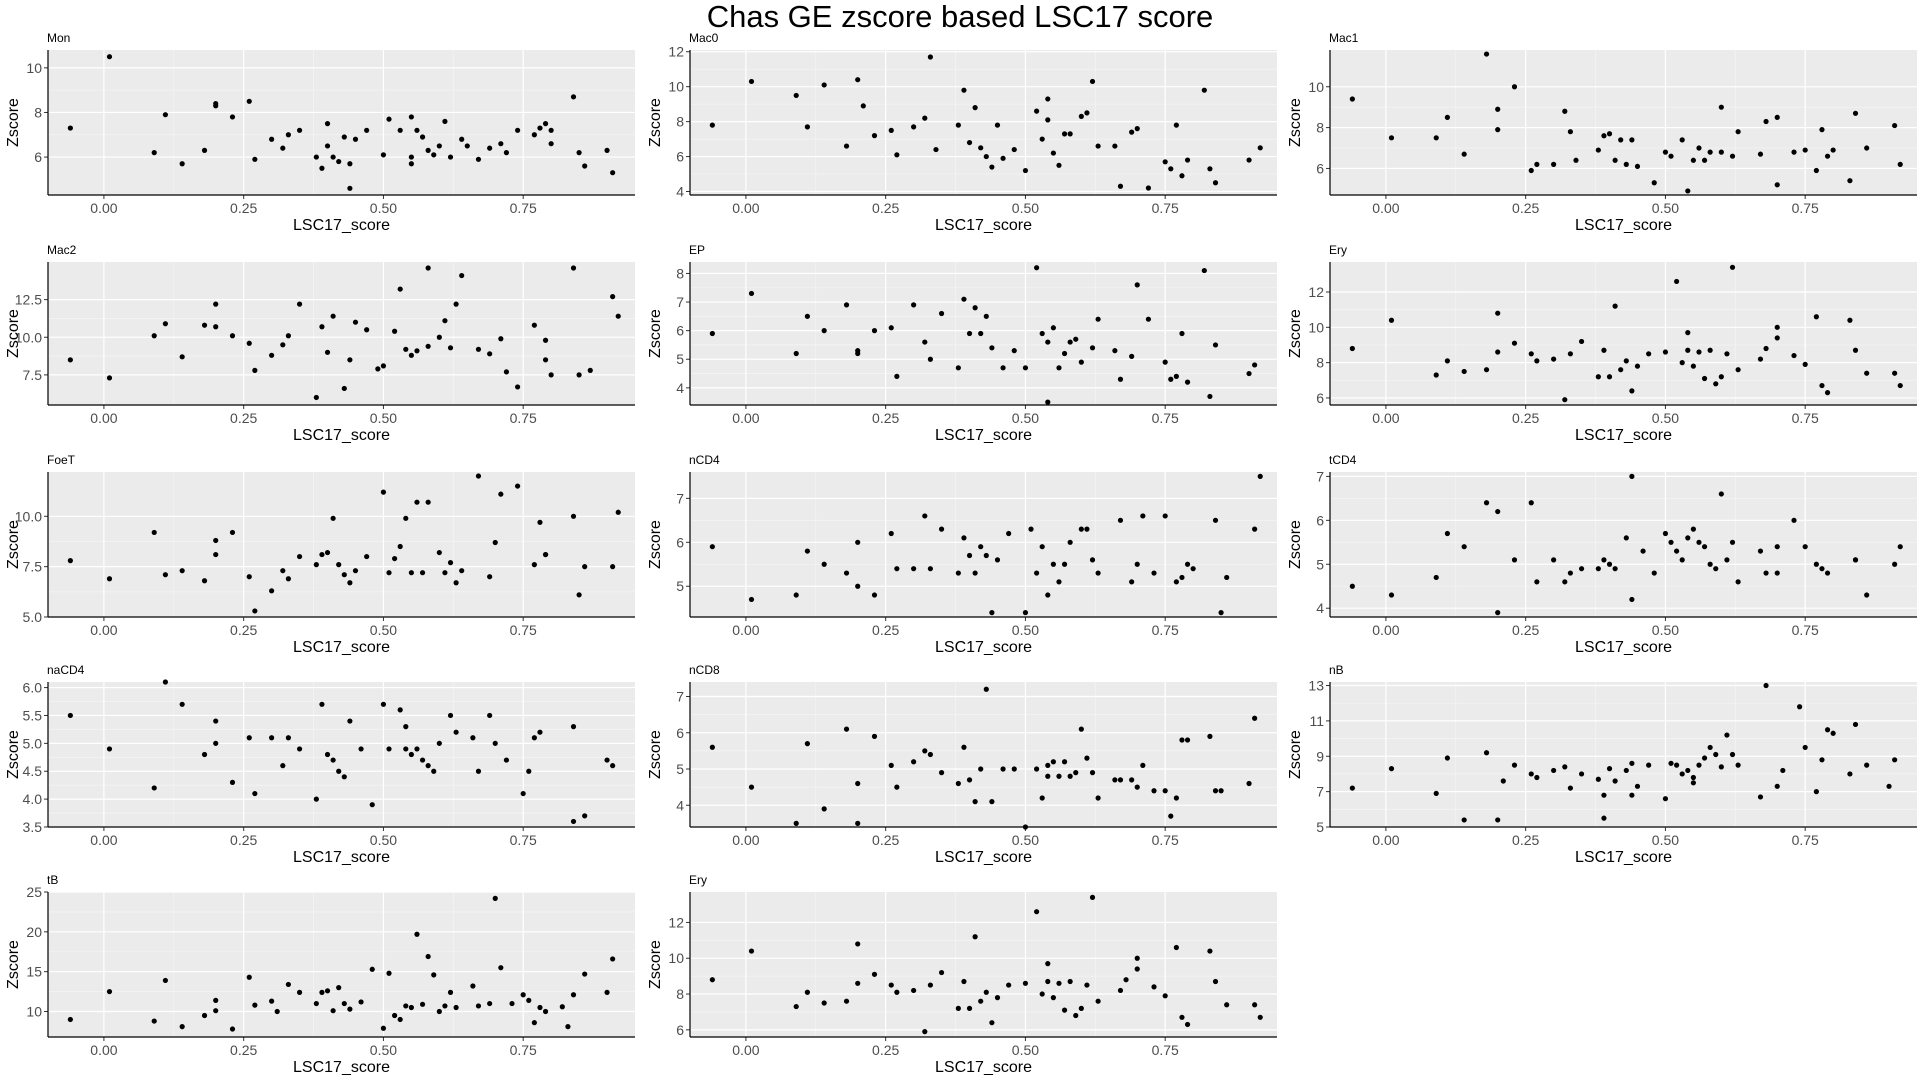  Describe the element at coordinates (1385, 840) in the screenshot. I see `x-tick-label: 0.00` at that location.